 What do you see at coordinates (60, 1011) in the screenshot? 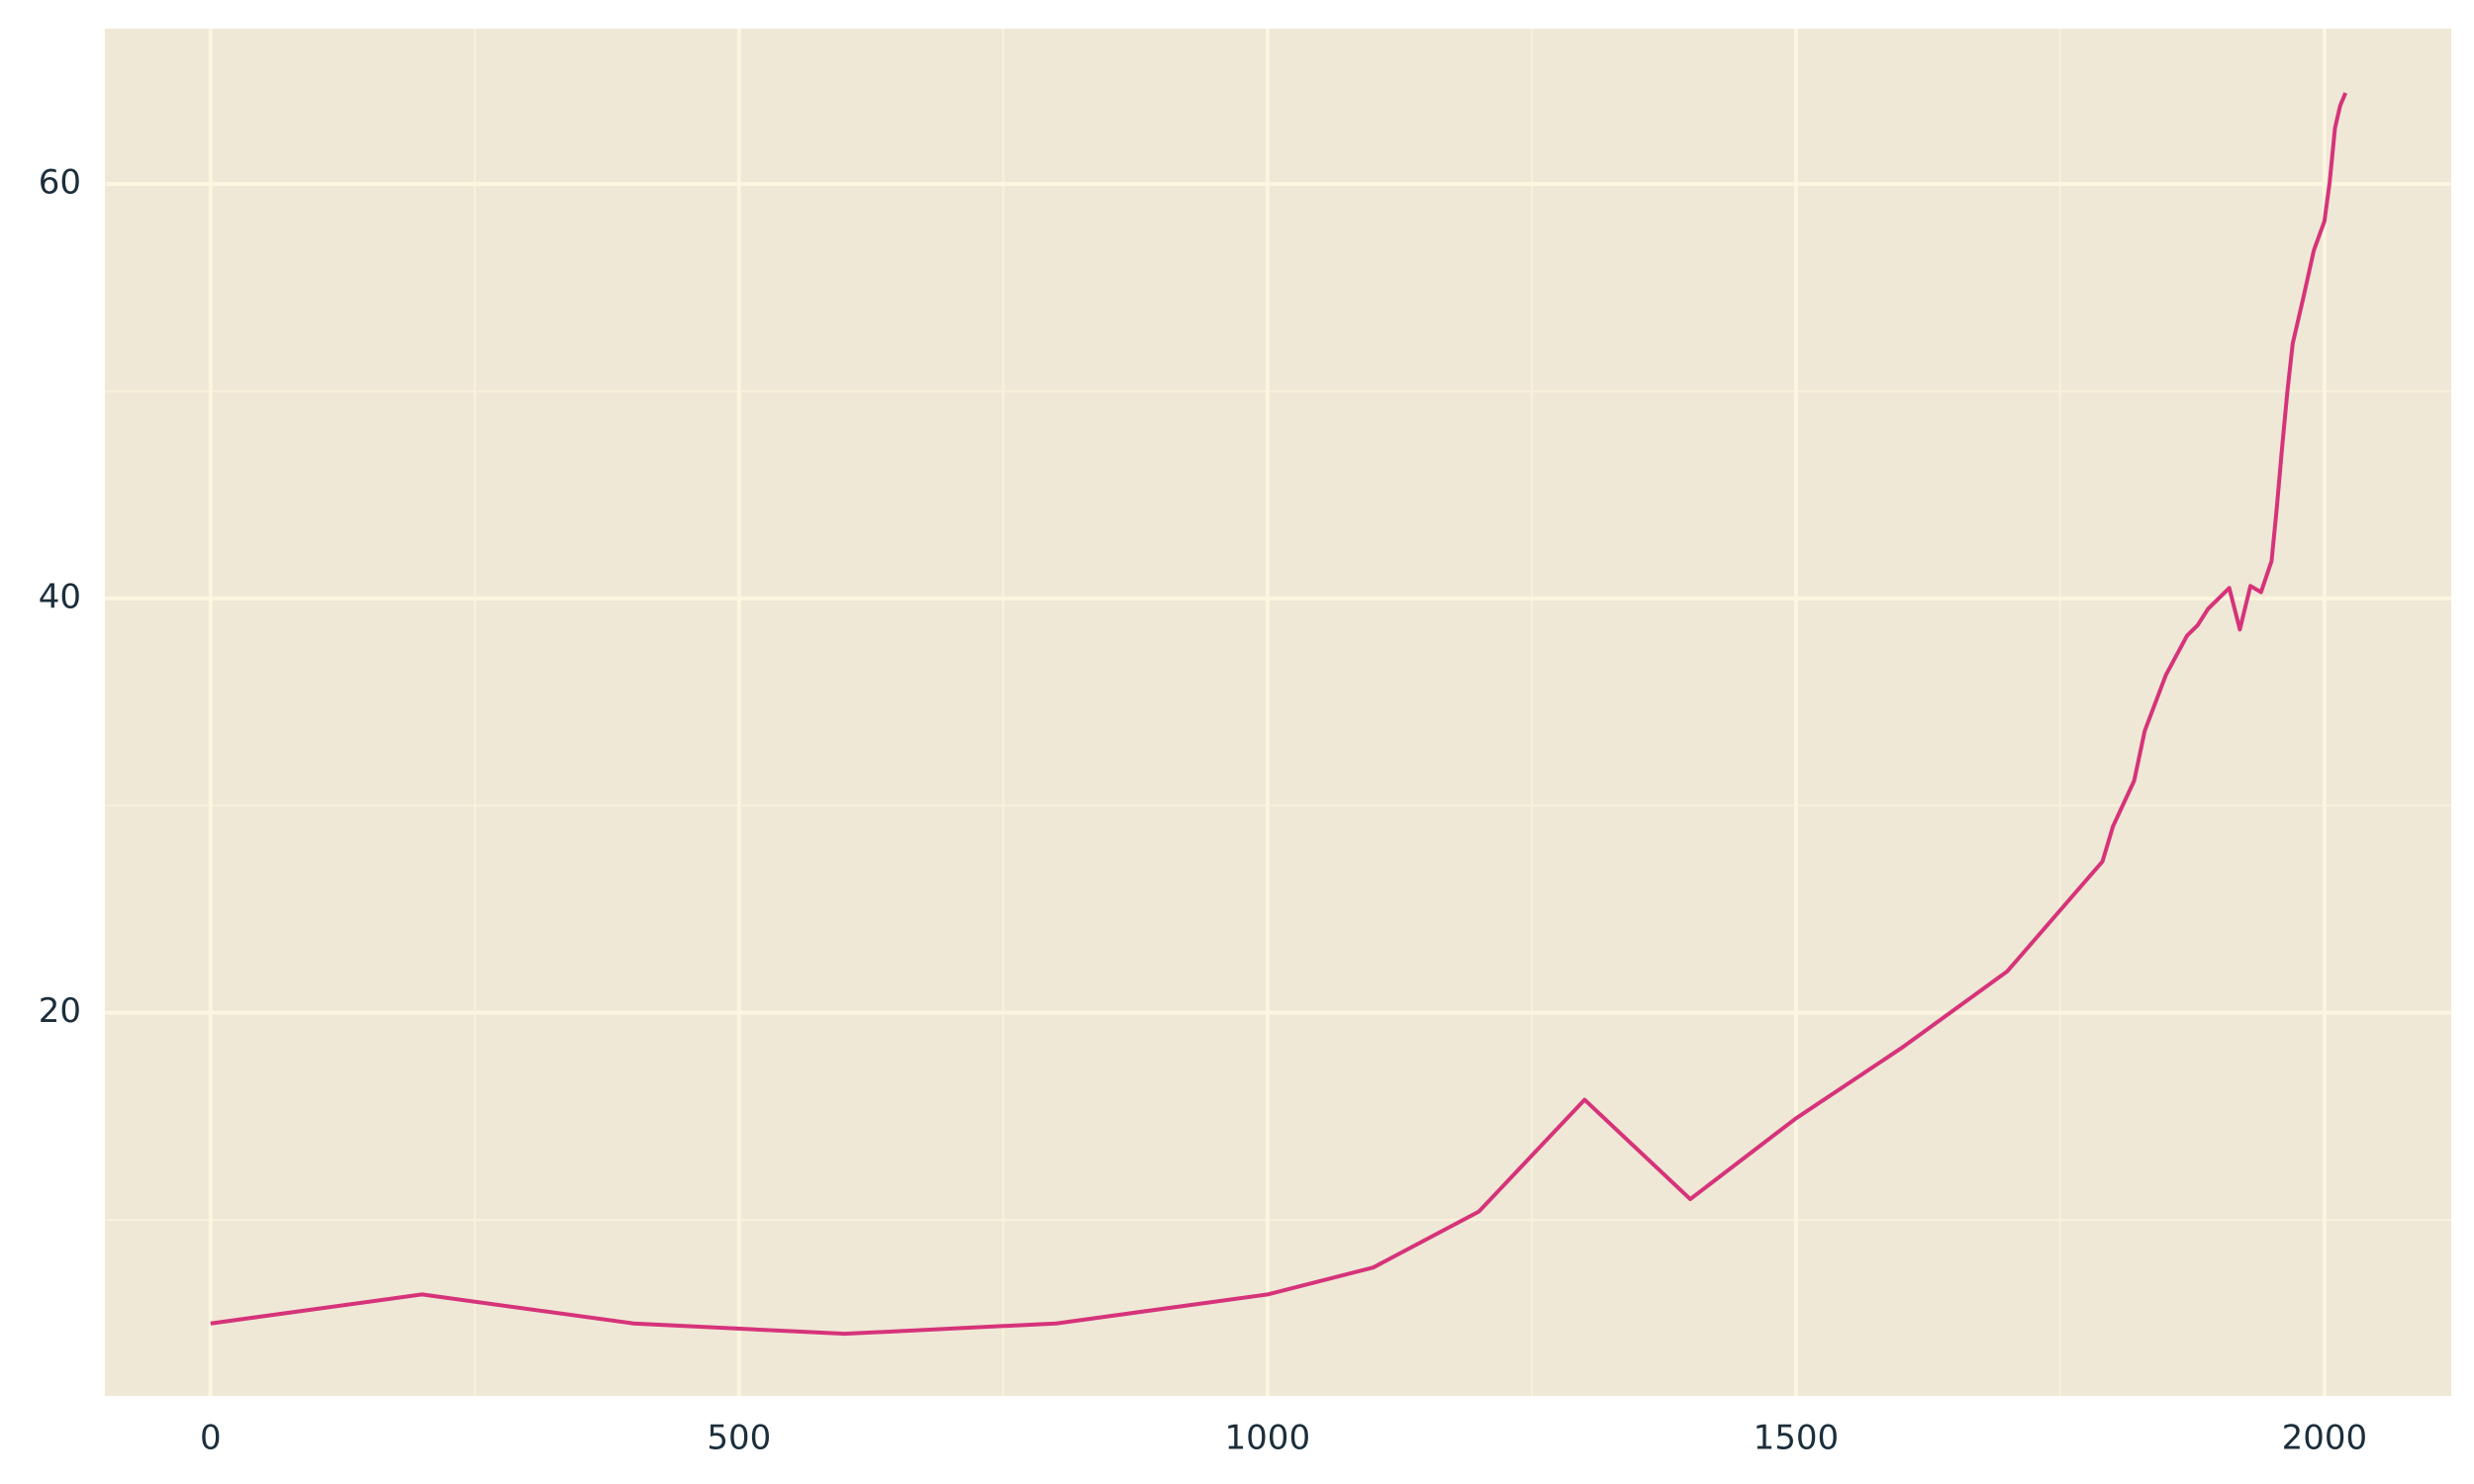
I see `y-tick-label: 20` at bounding box center [60, 1011].